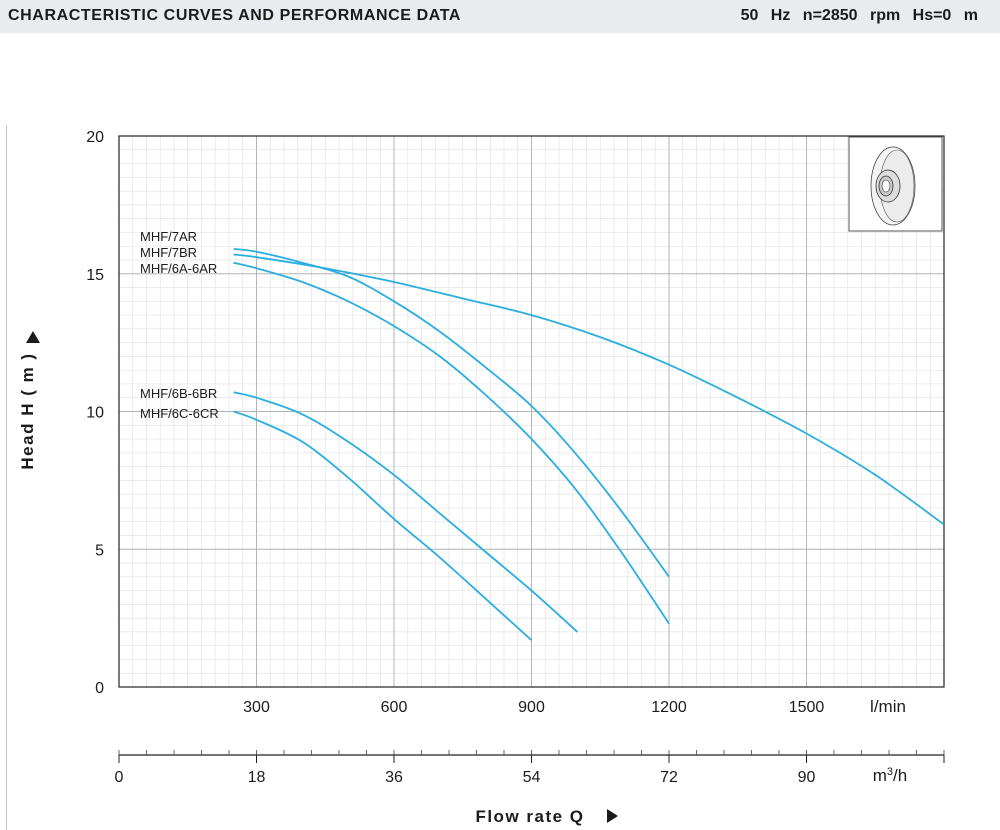 The width and height of the screenshot is (1000, 830). Describe the element at coordinates (394, 707) in the screenshot. I see `x-tick-label: 600` at that location.